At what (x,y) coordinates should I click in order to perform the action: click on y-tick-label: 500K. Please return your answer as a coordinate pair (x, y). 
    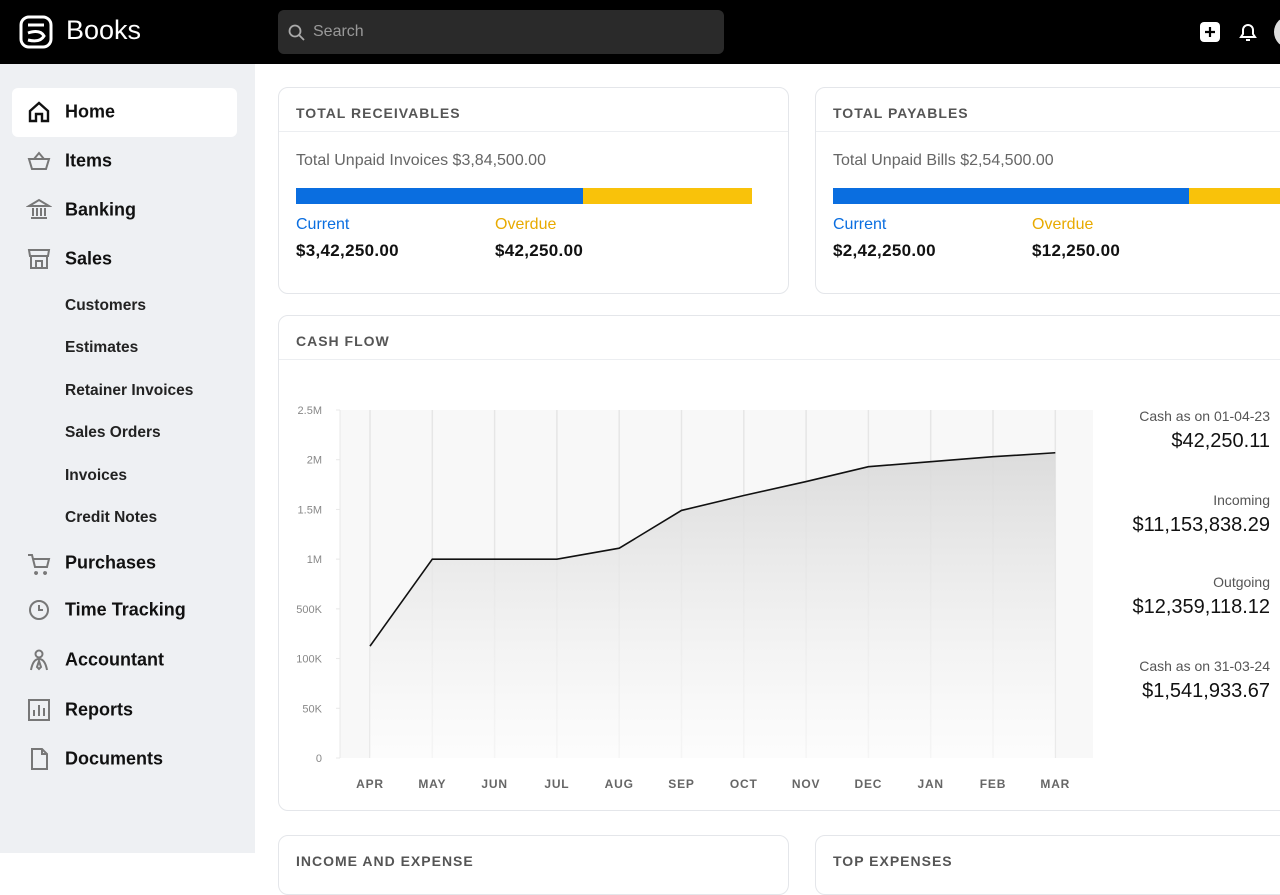
    Looking at the image, I should click on (309, 610).